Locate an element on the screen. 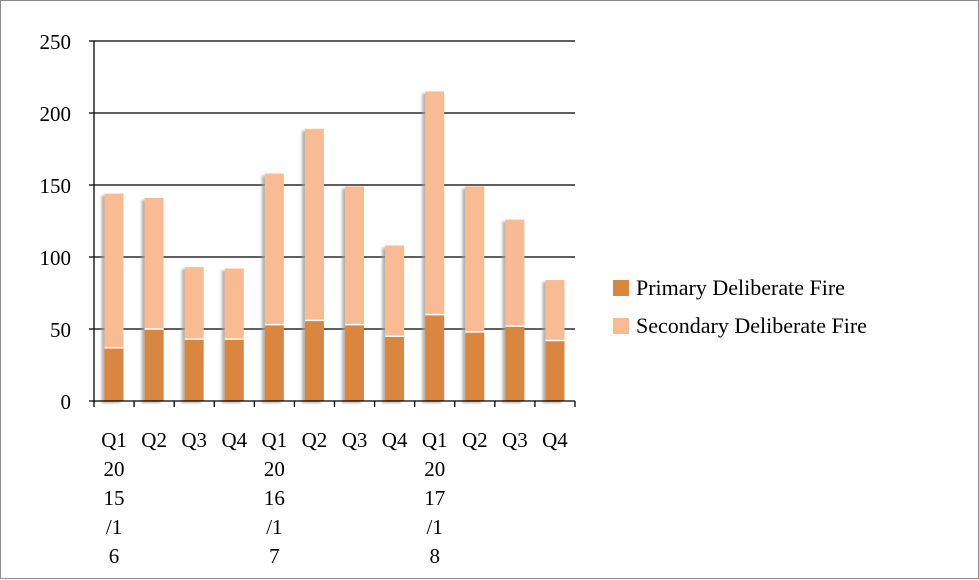 Image resolution: width=979 pixels, height=580 pixels. y-tick-label: 50 is located at coordinates (60, 330).